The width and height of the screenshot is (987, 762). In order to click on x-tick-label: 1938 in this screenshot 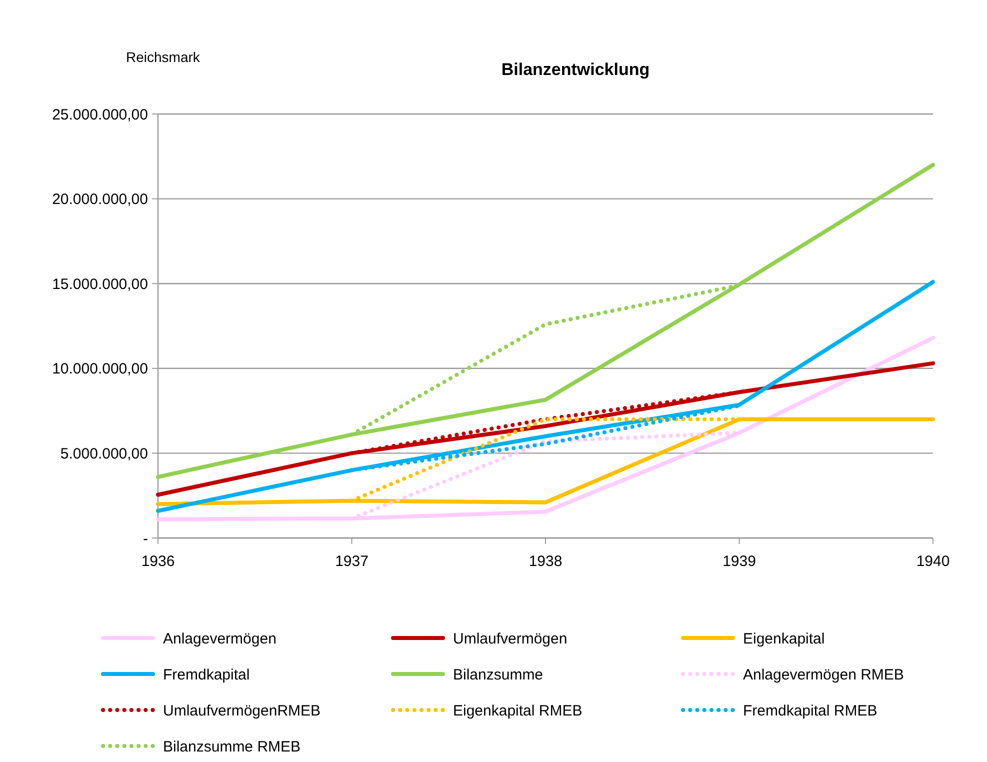, I will do `click(545, 561)`.